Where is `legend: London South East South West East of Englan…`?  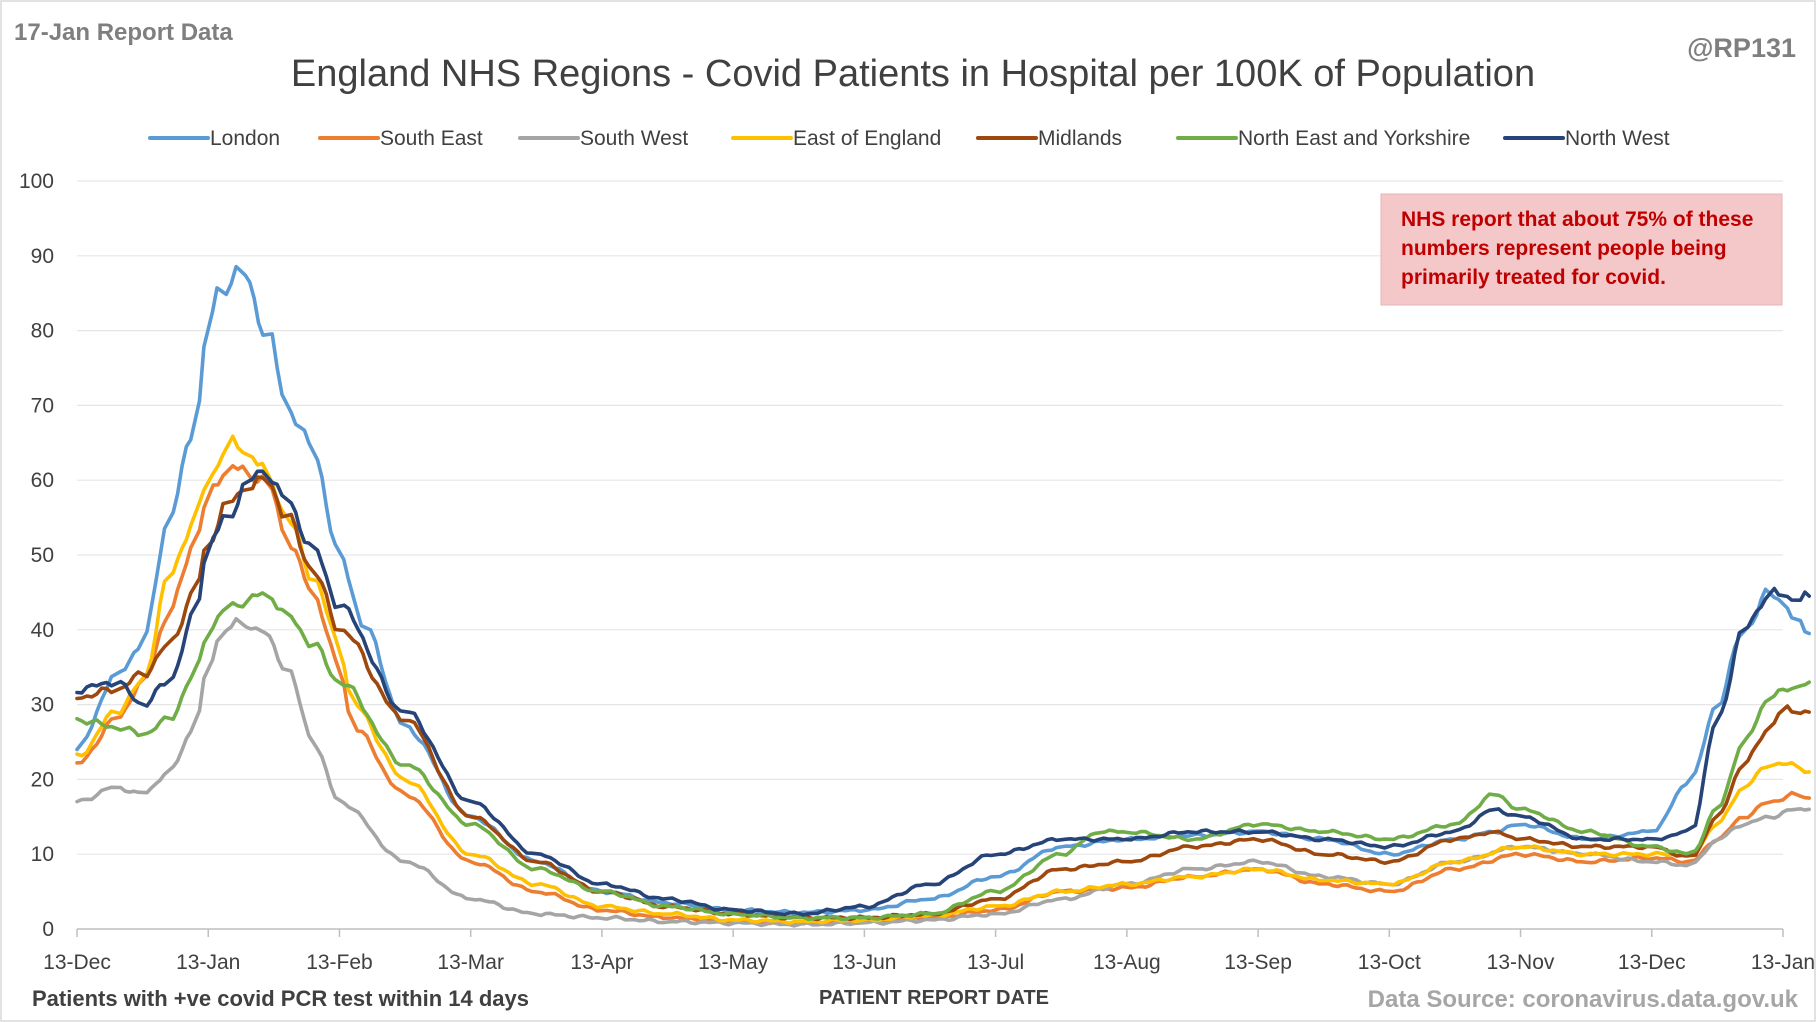 legend: London South East South West East of Englan… is located at coordinates (909, 138).